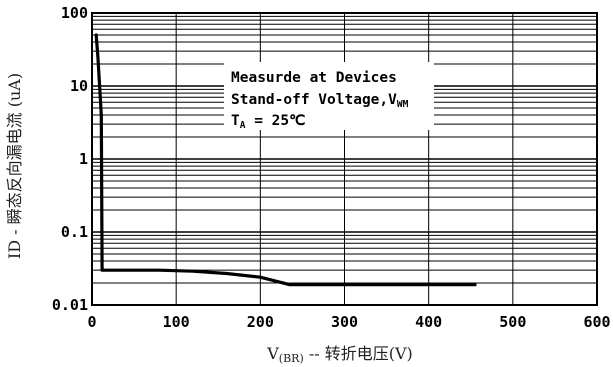  I want to click on annotation-line-3: TA = 25℃, so click(268, 122).